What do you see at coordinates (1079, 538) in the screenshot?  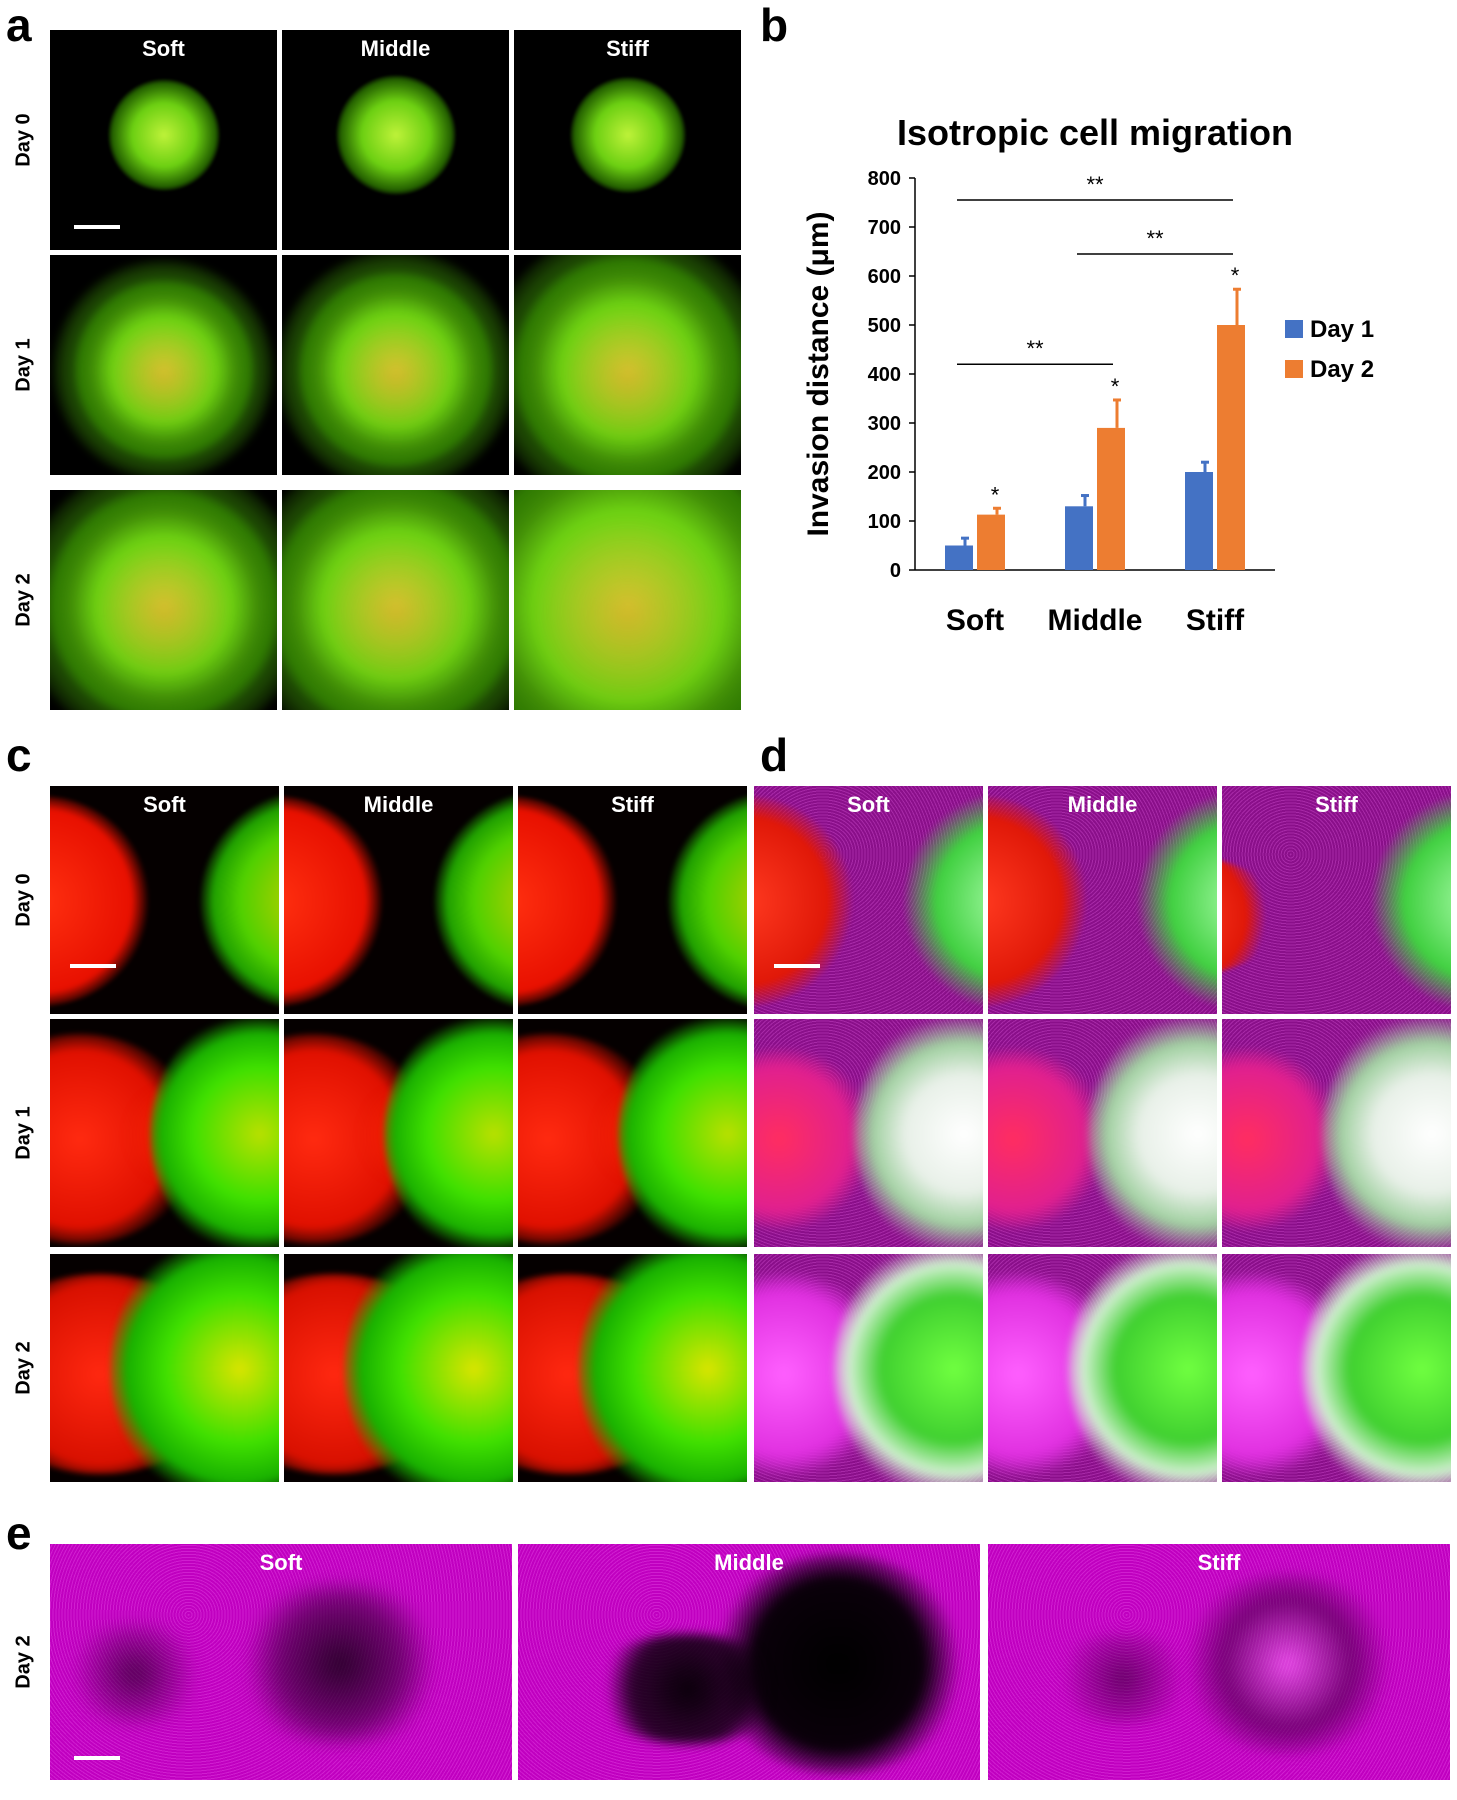 I see `bar-Day 1-Middle` at bounding box center [1079, 538].